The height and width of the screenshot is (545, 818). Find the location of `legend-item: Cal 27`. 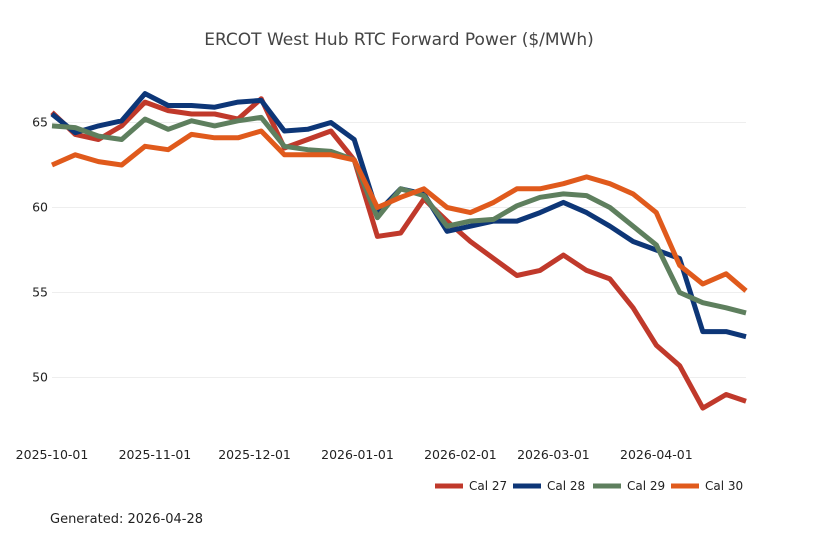

legend-item: Cal 27 is located at coordinates (471, 486).